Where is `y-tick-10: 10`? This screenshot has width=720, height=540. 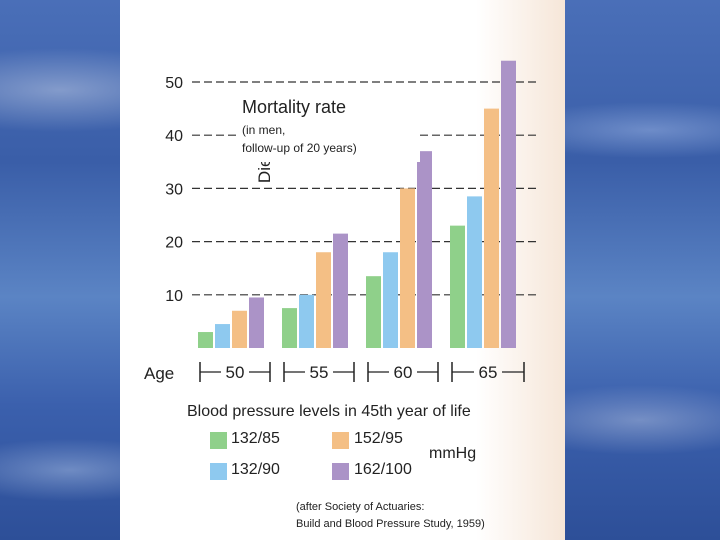
y-tick-10: 10 is located at coordinates (174, 296).